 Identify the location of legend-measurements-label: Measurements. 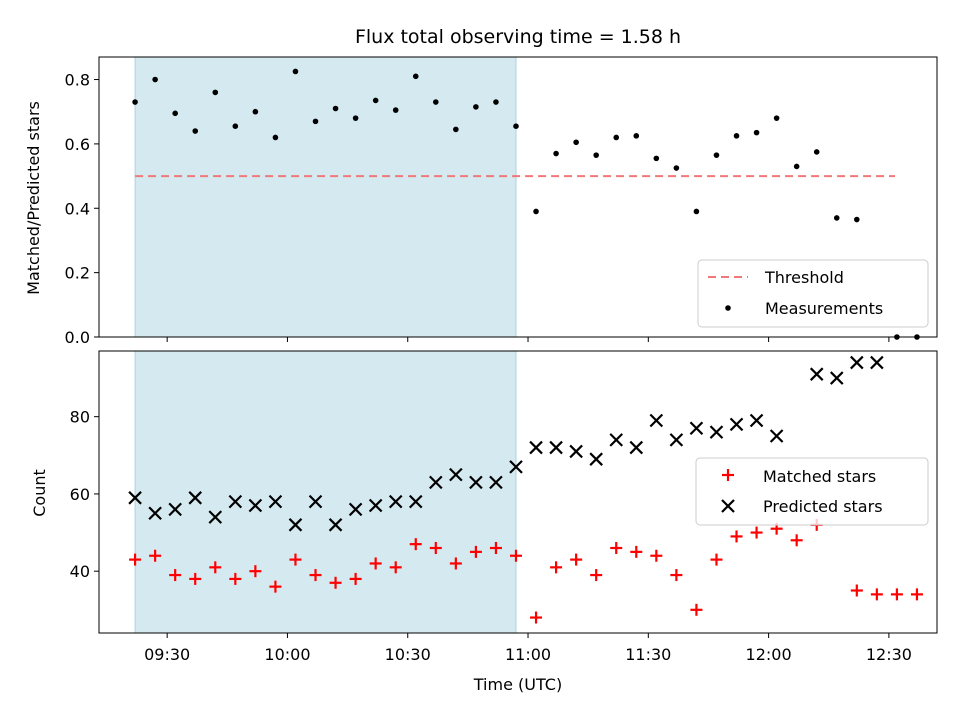
(824, 308).